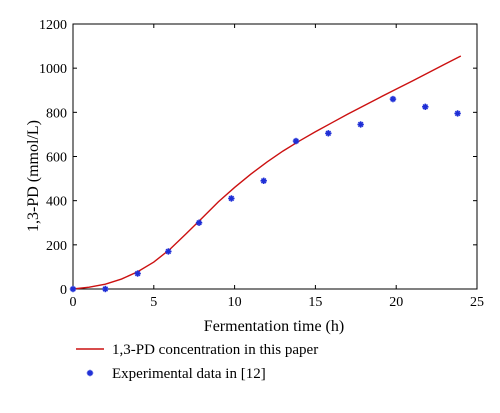 The image size is (500, 413). Describe the element at coordinates (56, 158) in the screenshot. I see `y-tick-label: 600` at that location.